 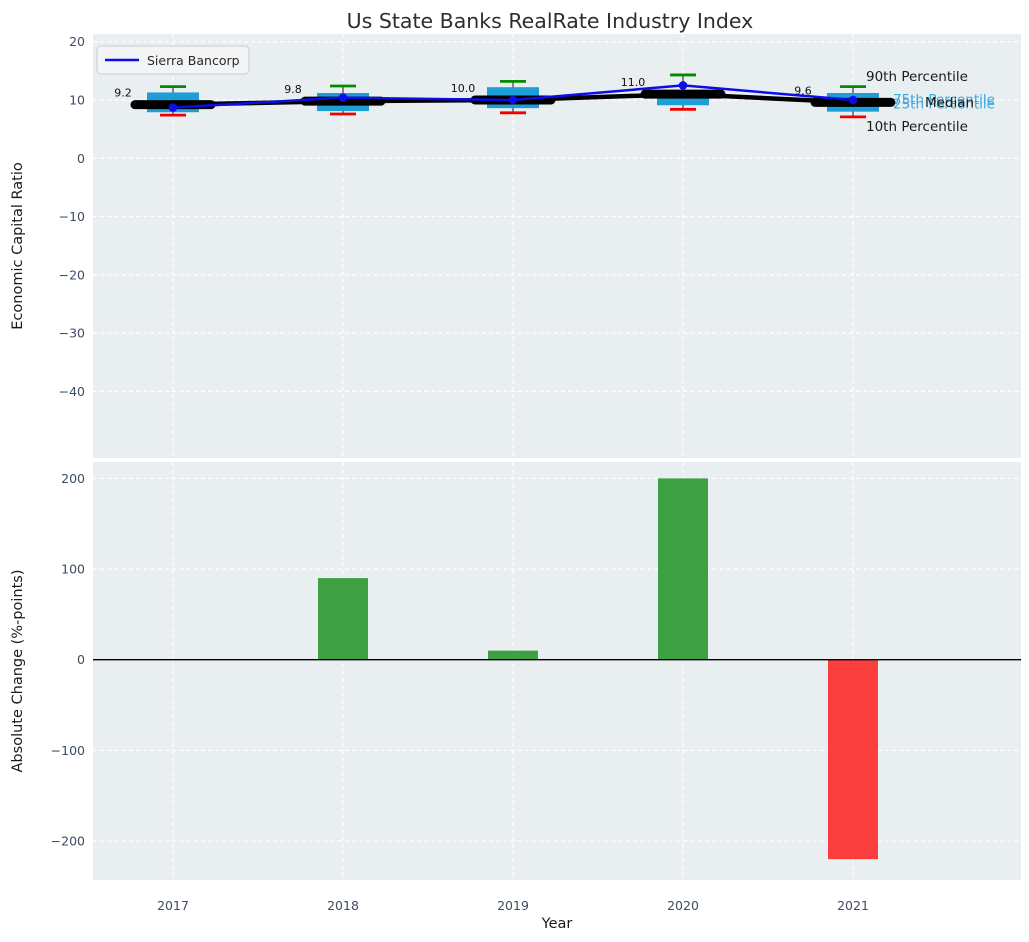 I want to click on bottom-y-tick-label: 100, so click(x=73, y=569).